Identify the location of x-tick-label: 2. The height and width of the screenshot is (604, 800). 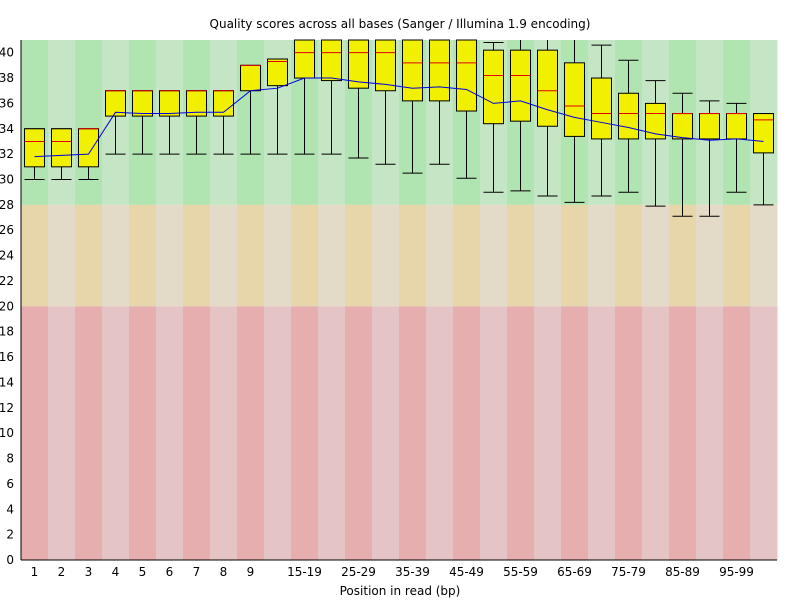
(62, 572).